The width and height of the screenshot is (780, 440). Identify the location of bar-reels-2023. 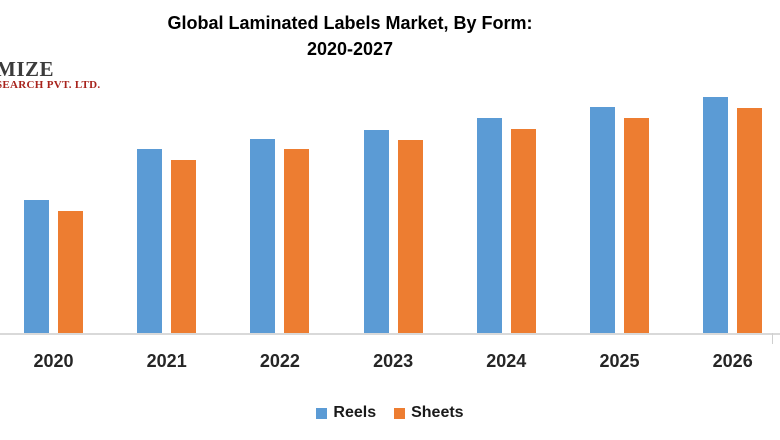
(376, 231).